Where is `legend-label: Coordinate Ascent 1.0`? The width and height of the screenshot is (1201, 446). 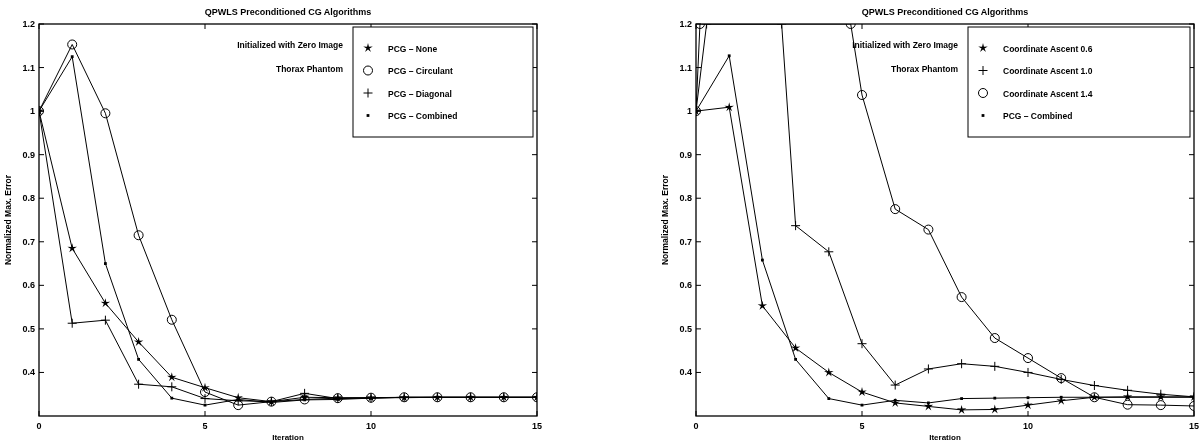 legend-label: Coordinate Ascent 1.0 is located at coordinates (1048, 71).